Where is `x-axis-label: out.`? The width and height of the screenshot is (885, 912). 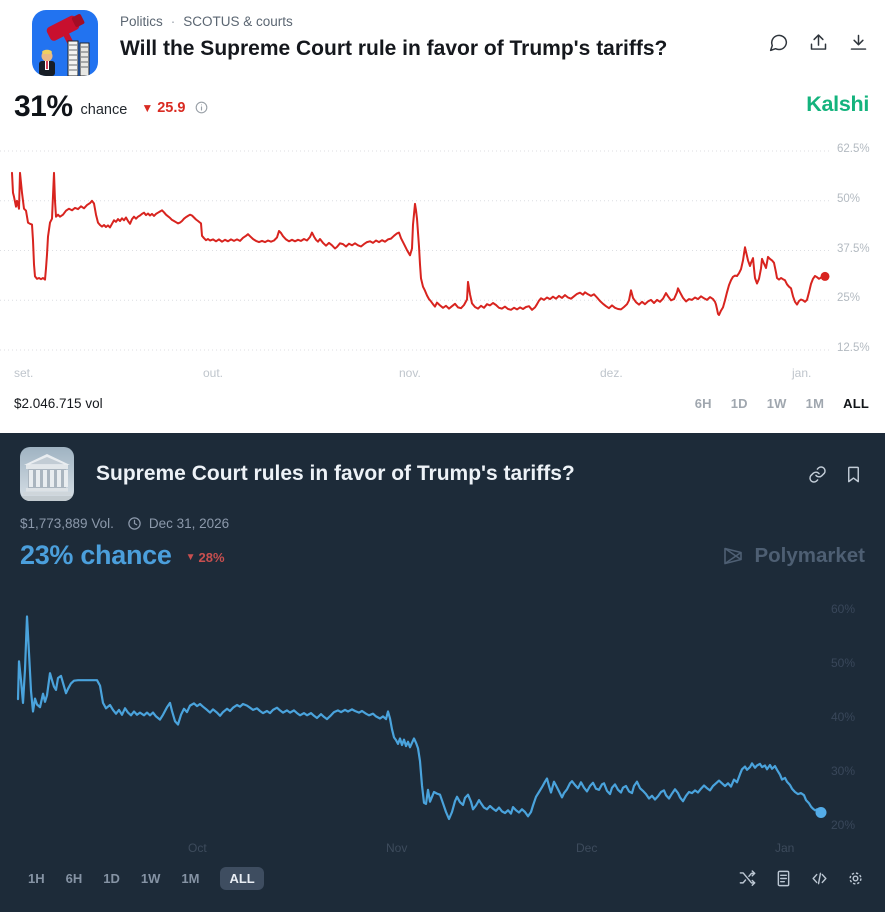 x-axis-label: out. is located at coordinates (213, 373).